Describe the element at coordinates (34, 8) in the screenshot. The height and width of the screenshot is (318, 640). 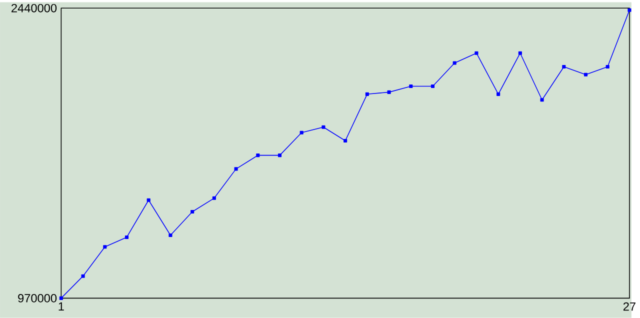
I see `y-tick-label: 2440000` at that location.